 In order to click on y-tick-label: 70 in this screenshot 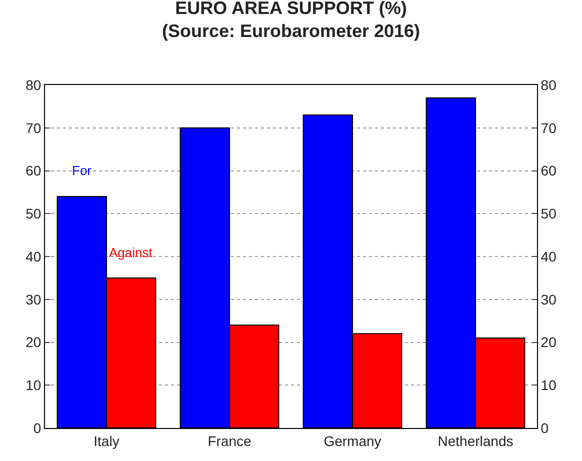, I will do `click(34, 128)`.